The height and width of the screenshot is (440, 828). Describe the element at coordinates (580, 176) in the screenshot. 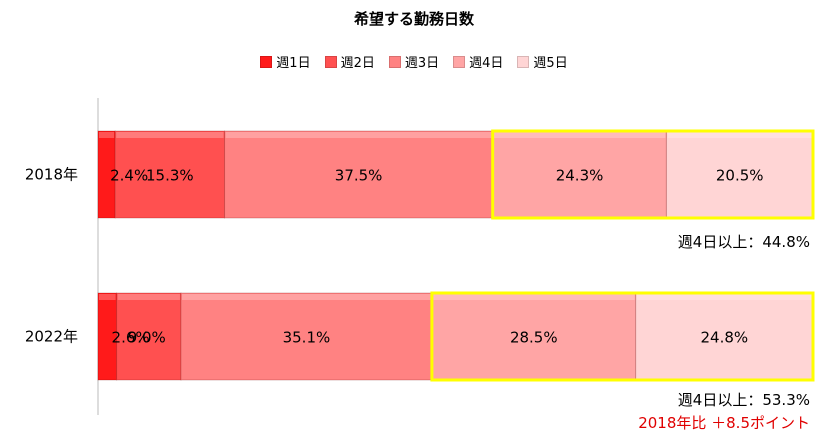

I see `data-label-1-4: 24.3%` at that location.